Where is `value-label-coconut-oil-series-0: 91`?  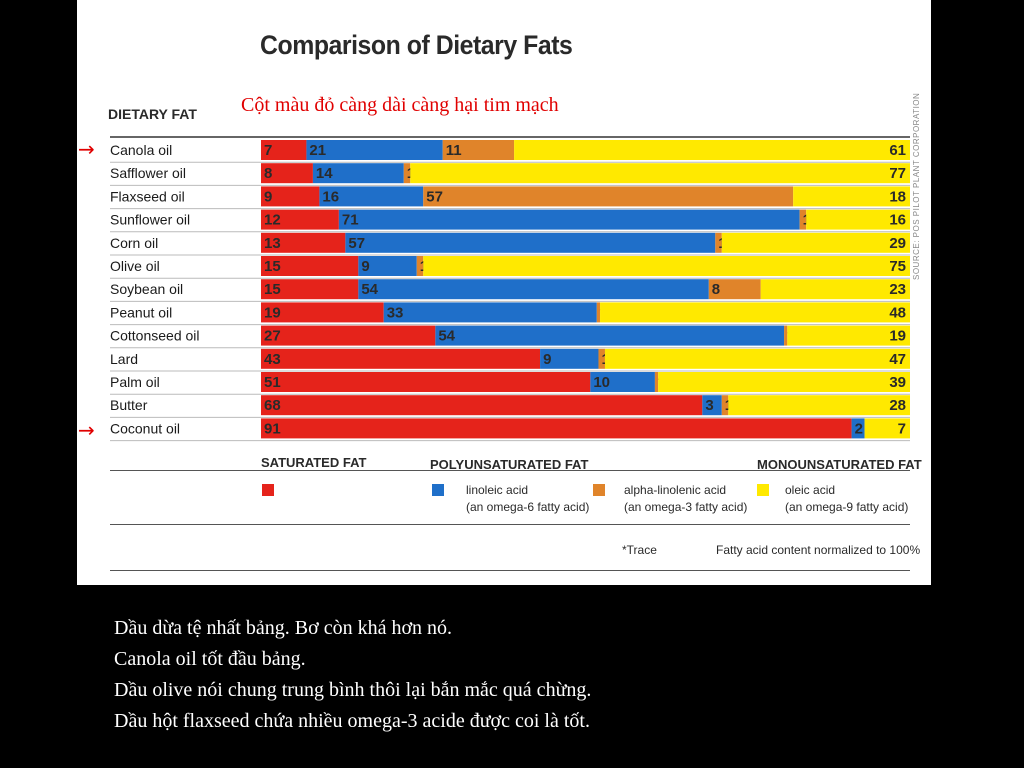
value-label-coconut-oil-series-0: 91 is located at coordinates (272, 428).